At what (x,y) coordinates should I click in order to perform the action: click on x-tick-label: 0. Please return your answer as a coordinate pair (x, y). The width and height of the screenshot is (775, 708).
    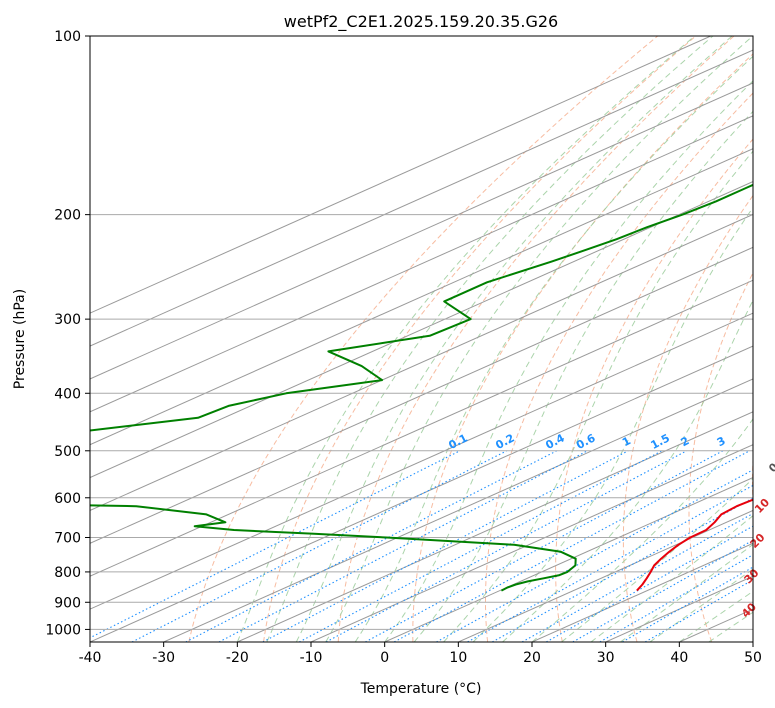
    Looking at the image, I should click on (384, 658).